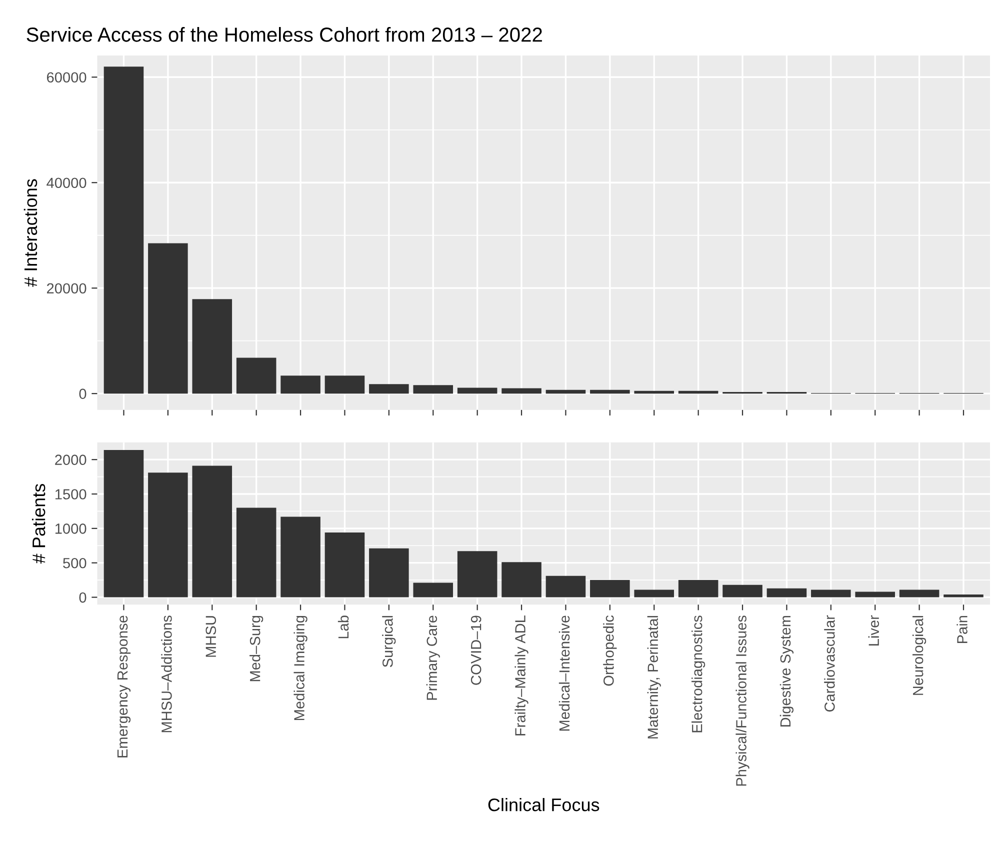 This screenshot has width=992, height=854. What do you see at coordinates (699, 674) in the screenshot?
I see `x-tick-label: Electrodiagnostics` at bounding box center [699, 674].